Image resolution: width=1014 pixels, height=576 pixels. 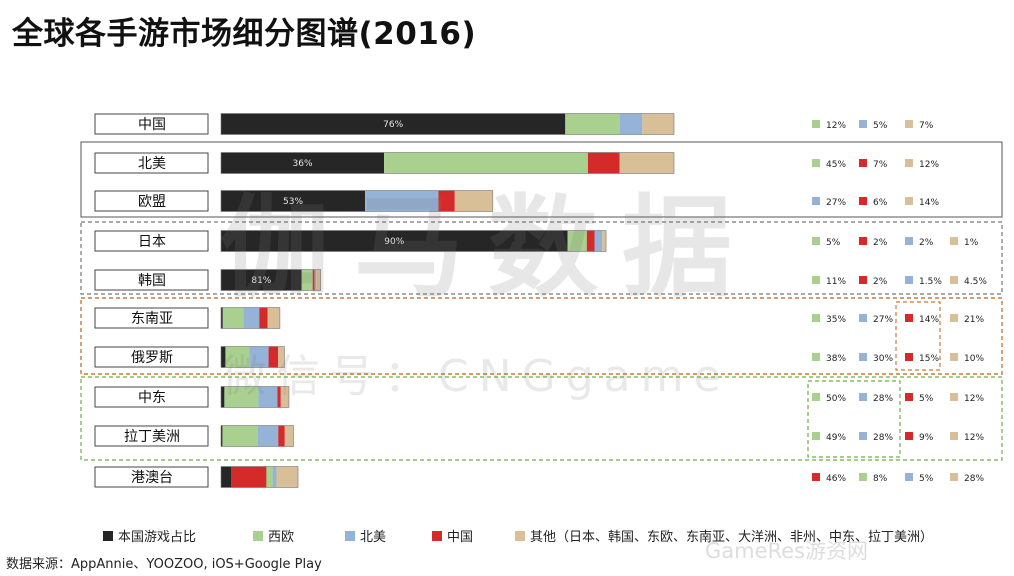 What do you see at coordinates (836, 359) in the screenshot?
I see `right-label-value: 38%` at bounding box center [836, 359].